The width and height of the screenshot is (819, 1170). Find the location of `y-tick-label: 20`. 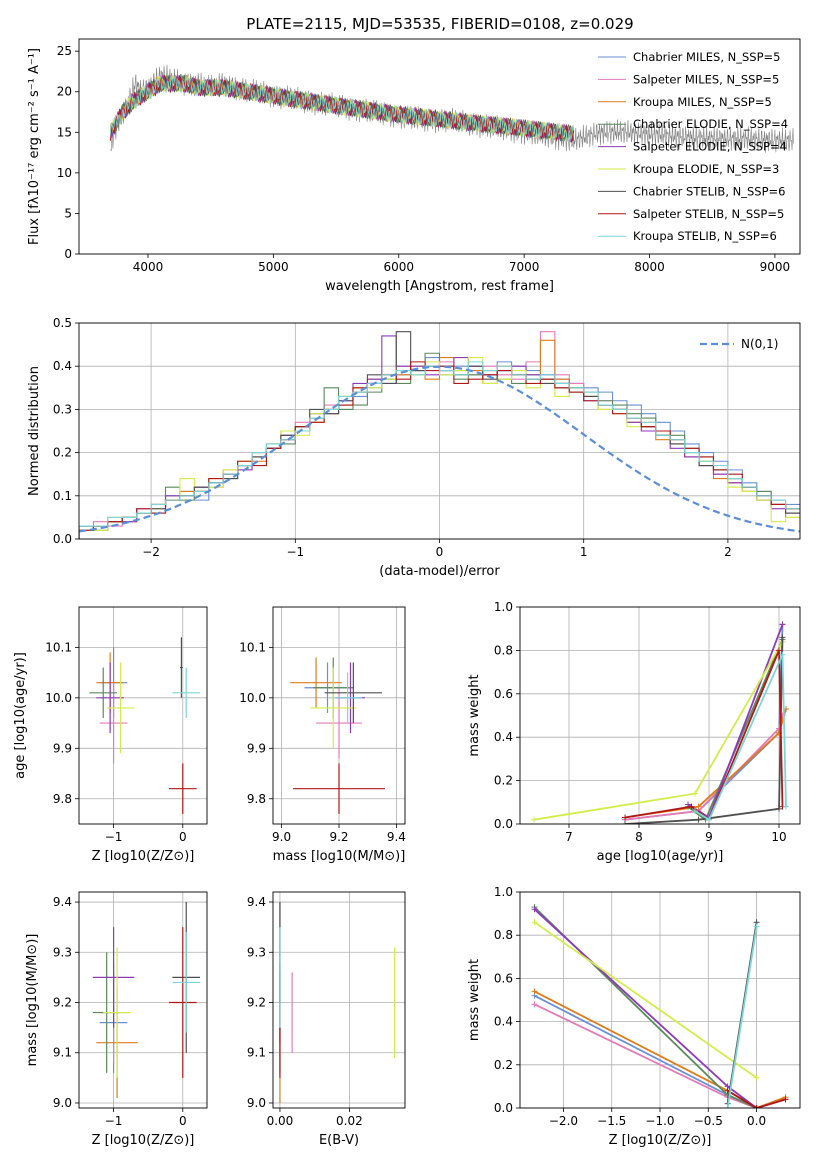

y-tick-label: 20 is located at coordinates (64, 92).